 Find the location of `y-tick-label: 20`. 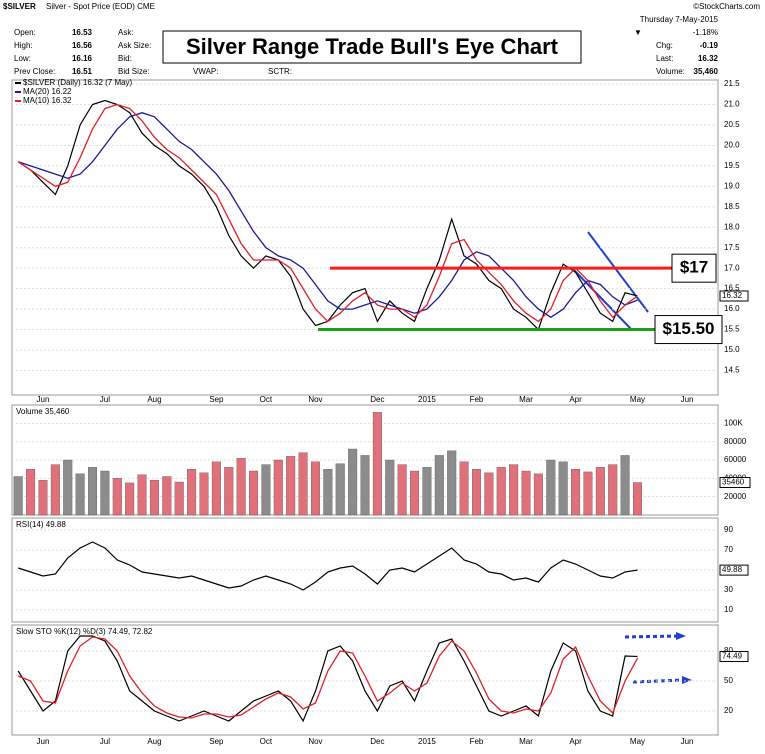

y-tick-label: 20 is located at coordinates (728, 710).